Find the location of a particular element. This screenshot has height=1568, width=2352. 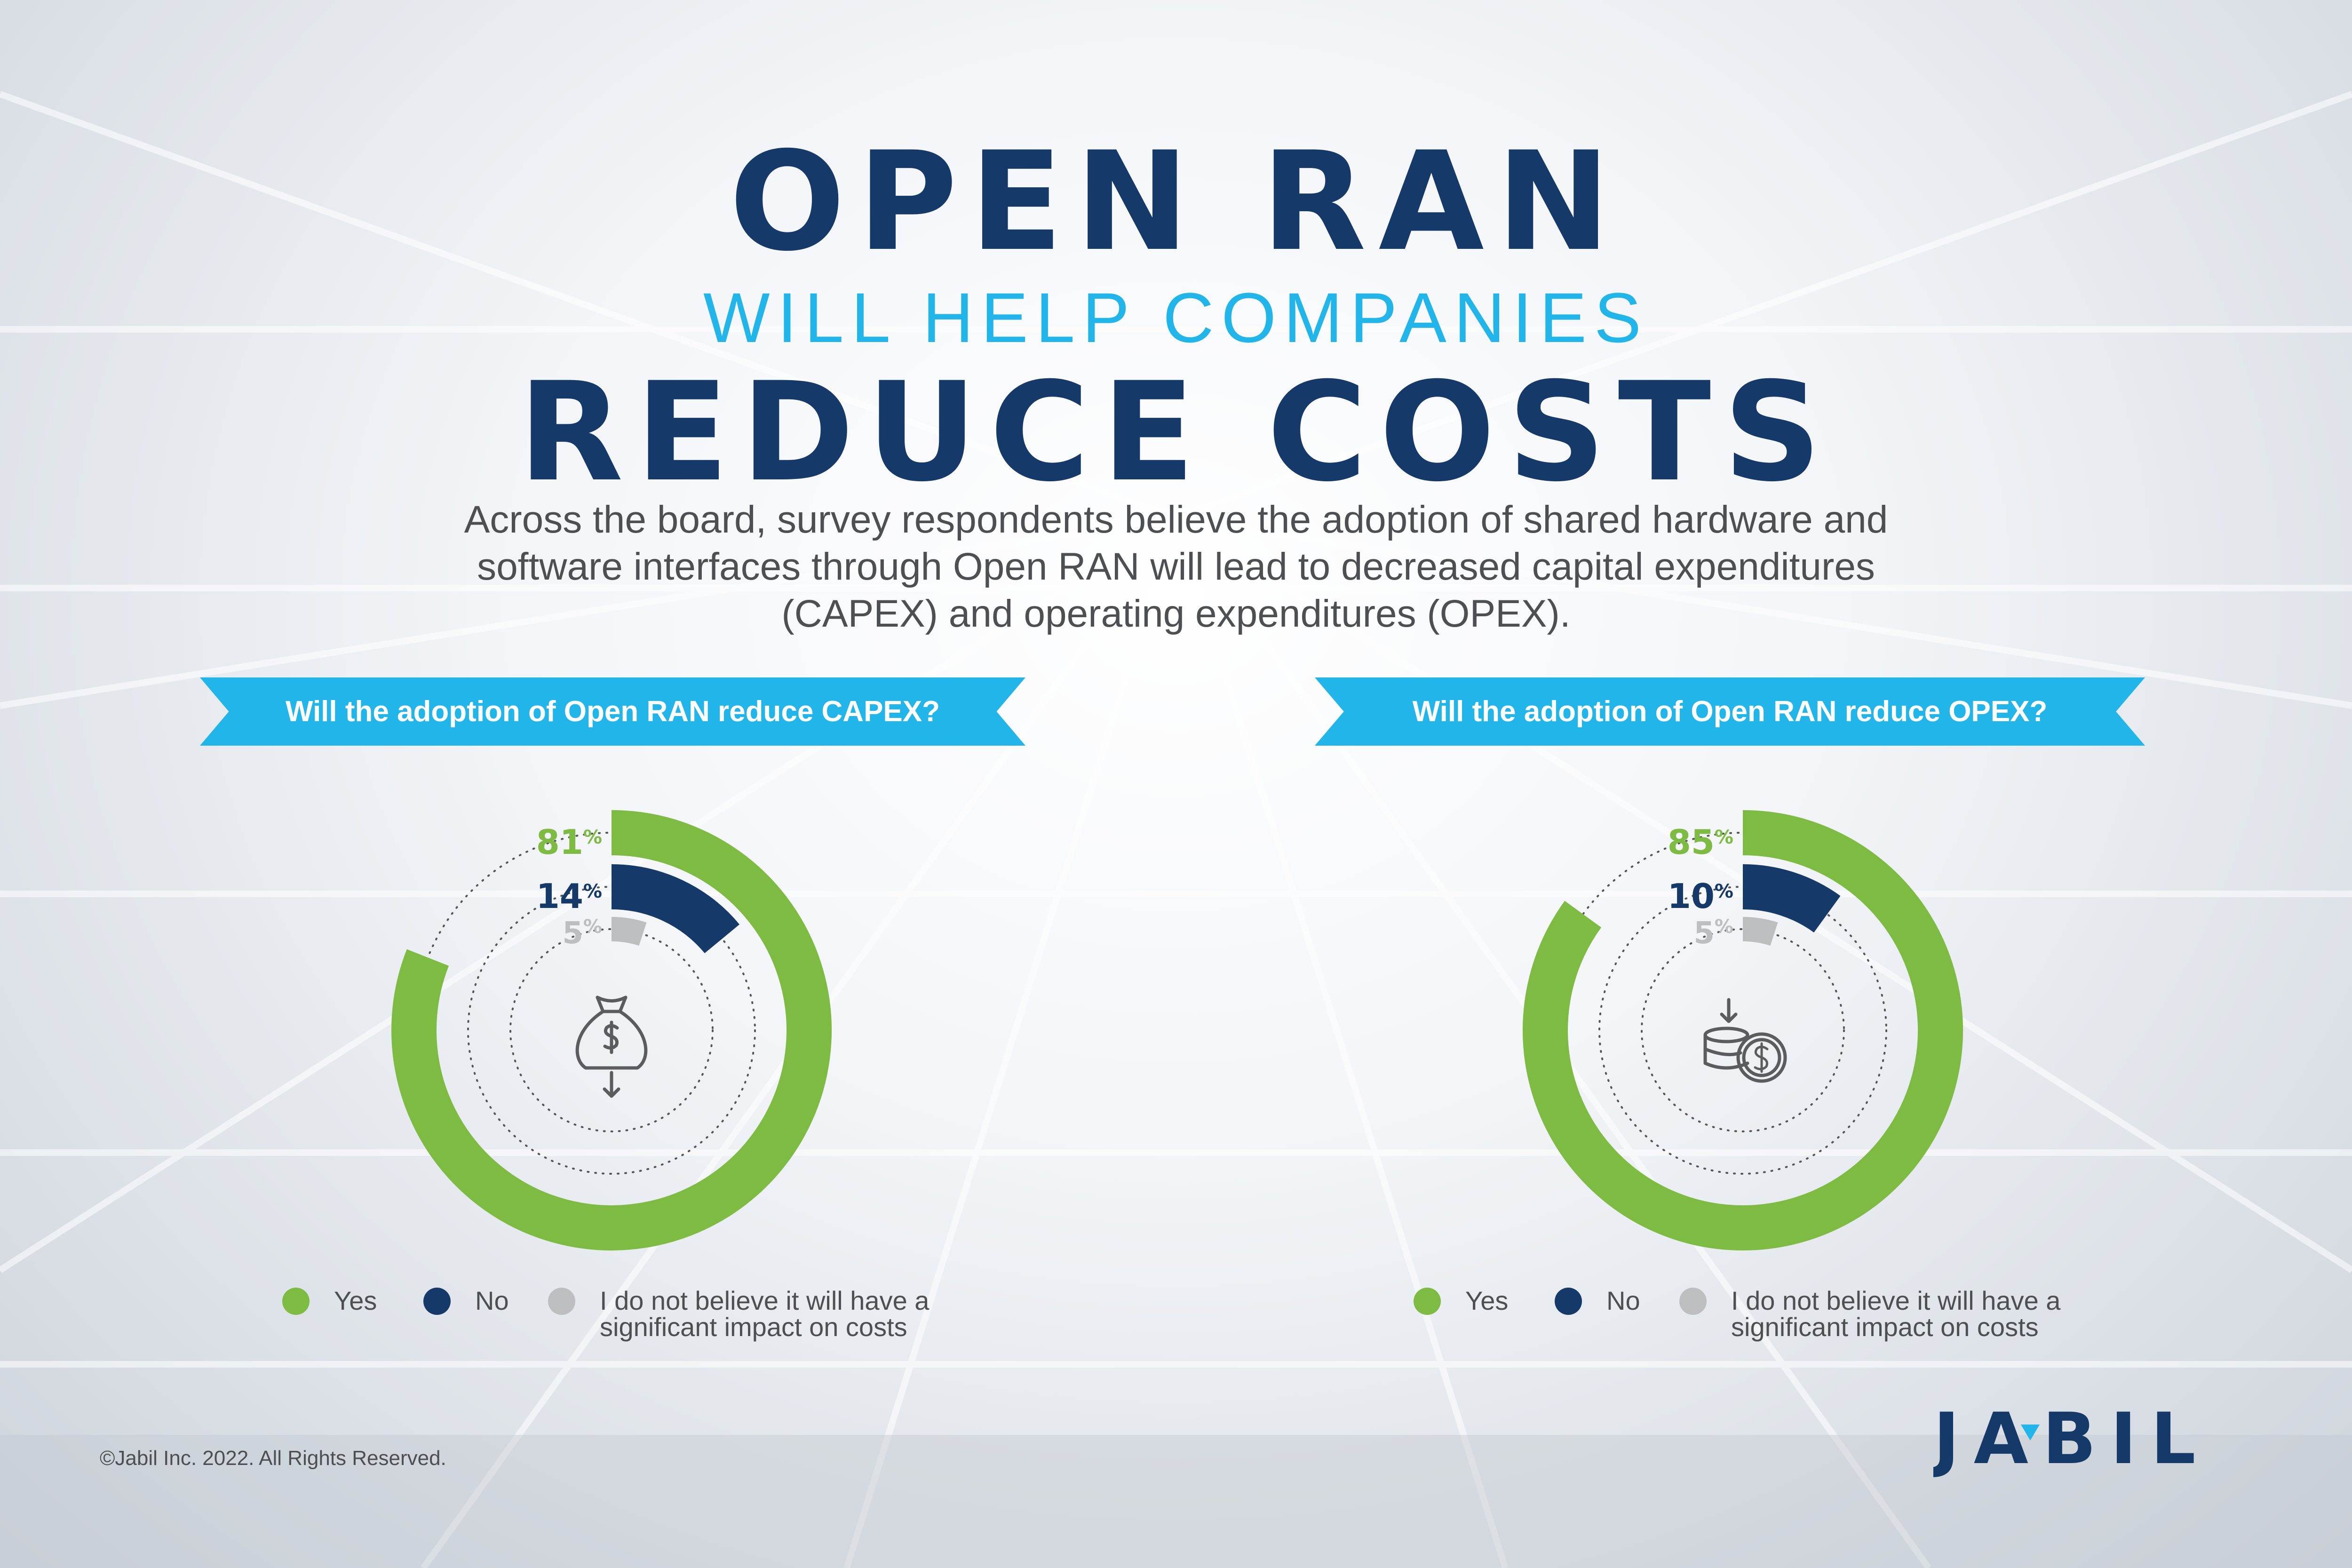

capex-donut-chart: 81% 14%5% is located at coordinates (611, 1030).